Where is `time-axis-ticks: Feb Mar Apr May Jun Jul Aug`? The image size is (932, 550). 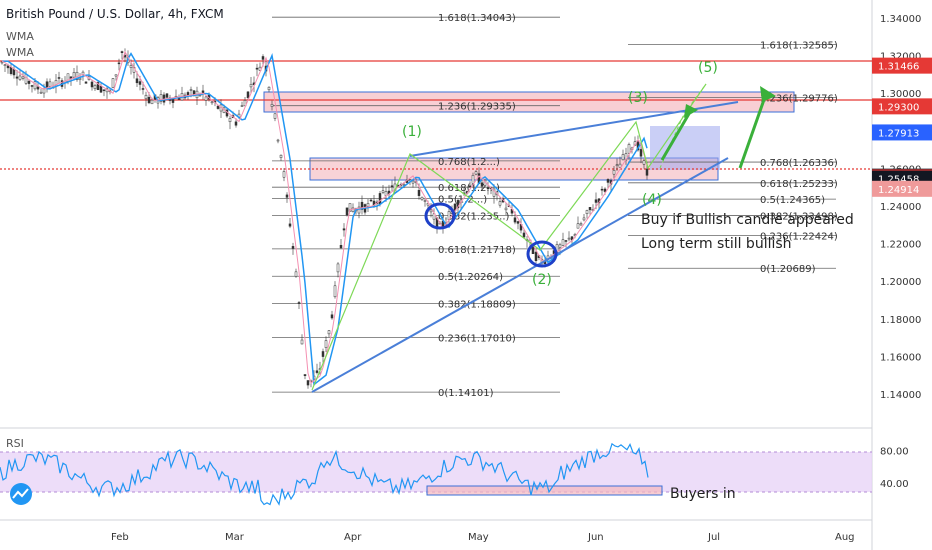
time-axis-ticks: Feb Mar Apr May Jun Jul Aug is located at coordinates (483, 537).